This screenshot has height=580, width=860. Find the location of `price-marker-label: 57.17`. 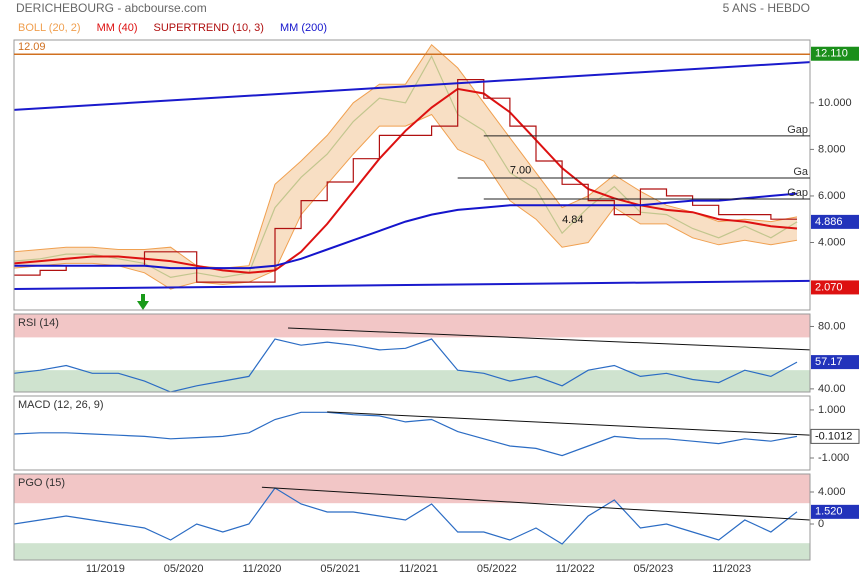

price-marker-label: 57.17 is located at coordinates (829, 362).